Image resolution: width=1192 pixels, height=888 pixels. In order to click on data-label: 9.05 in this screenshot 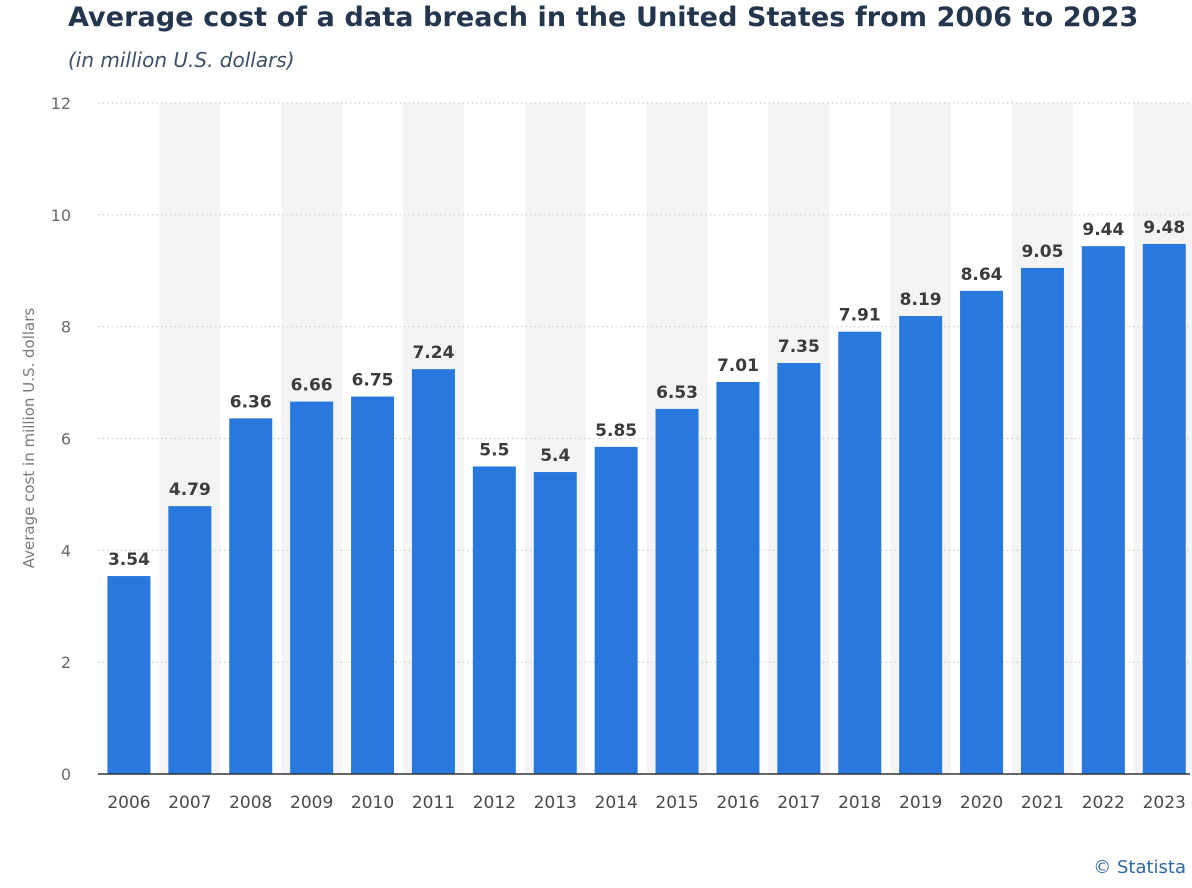, I will do `click(1042, 252)`.